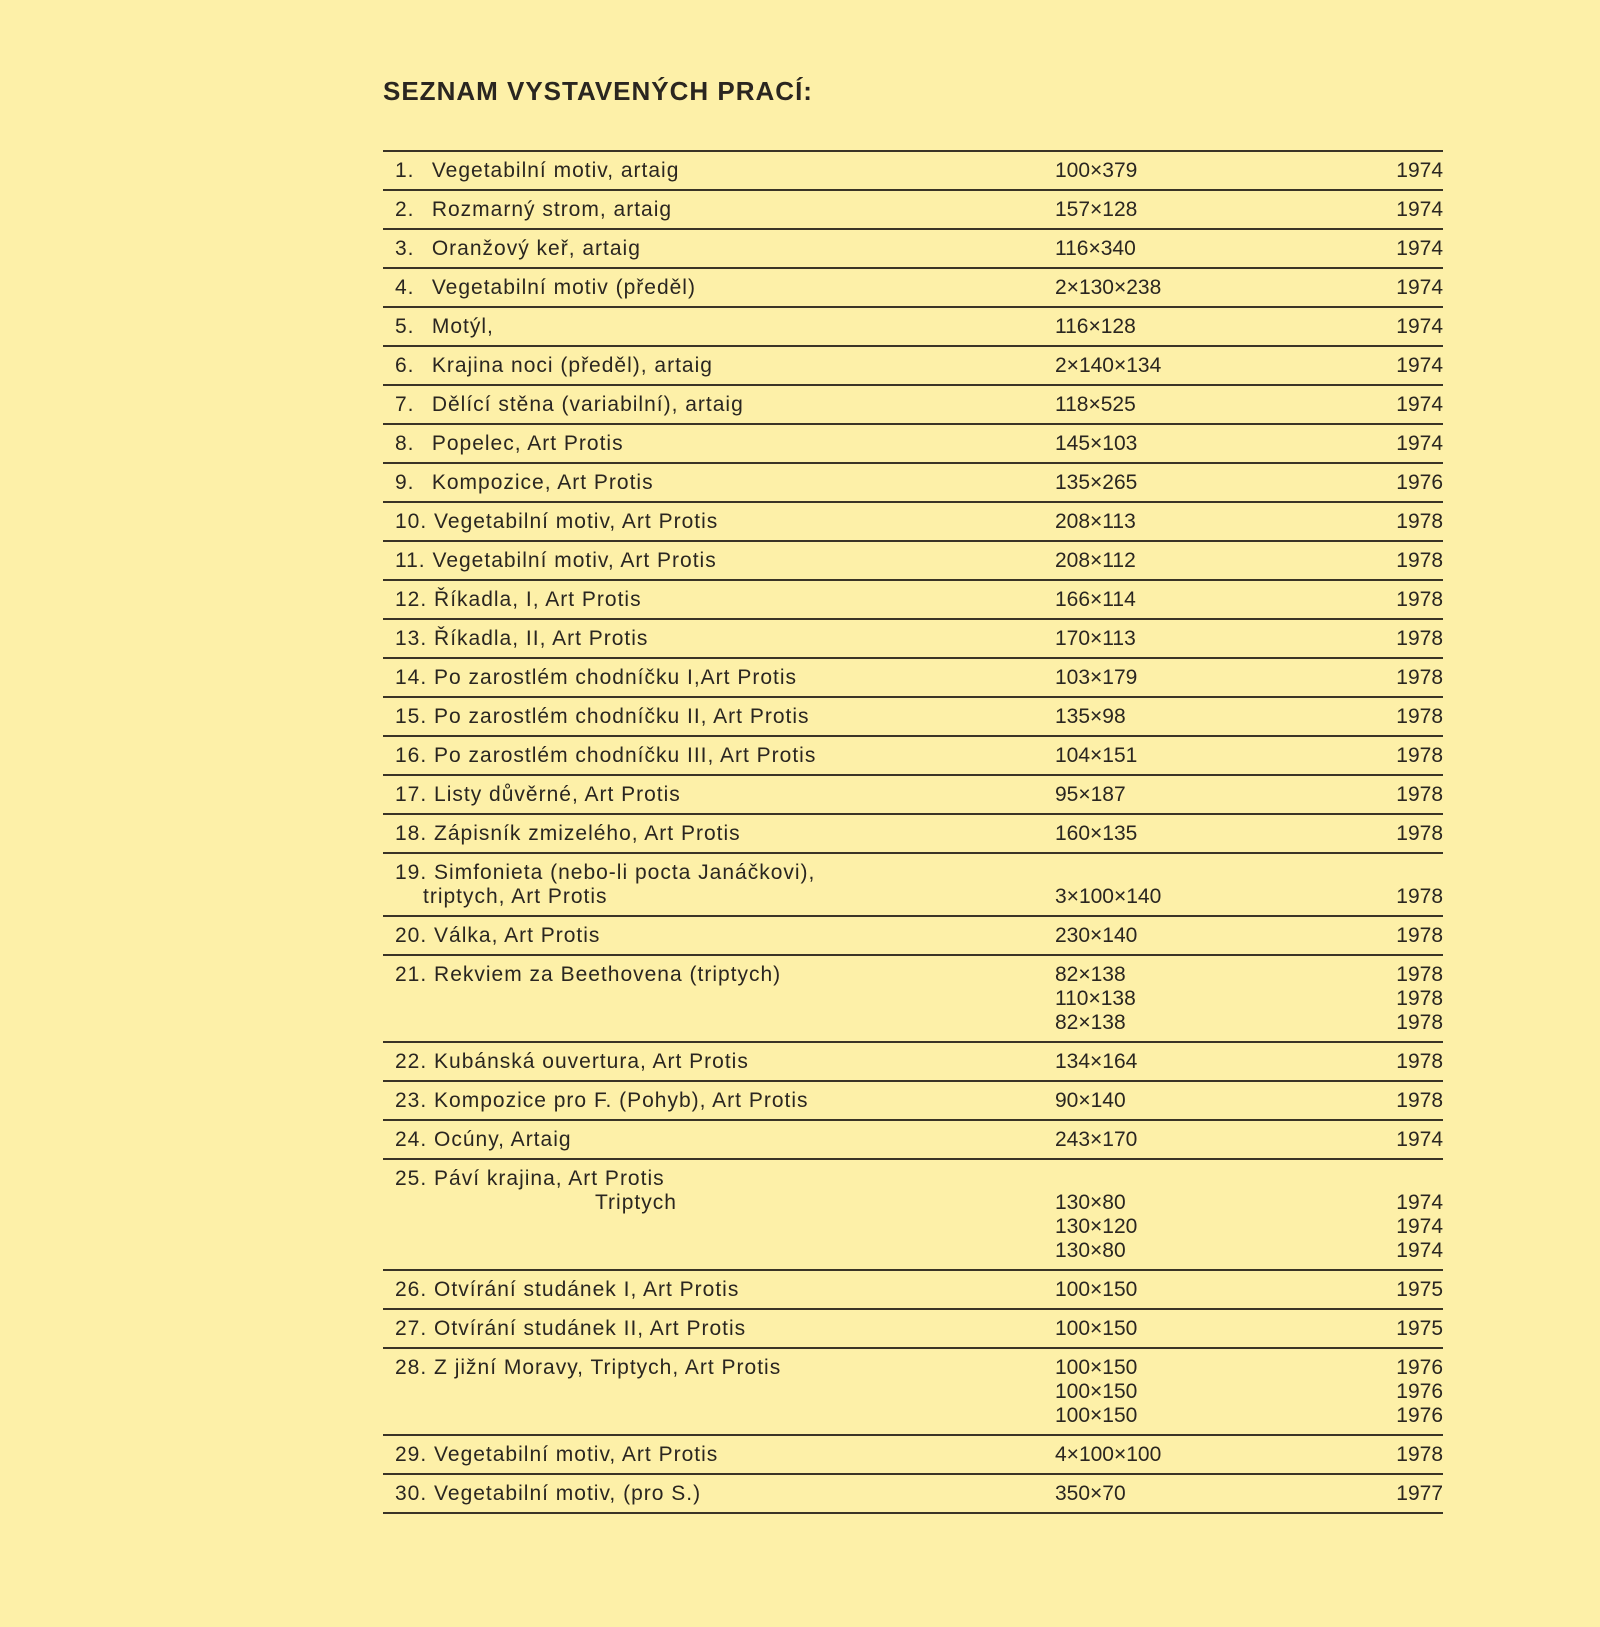  Describe the element at coordinates (1394, 999) in the screenshot. I see `work-year-cell: 1978 1978 1978` at that location.